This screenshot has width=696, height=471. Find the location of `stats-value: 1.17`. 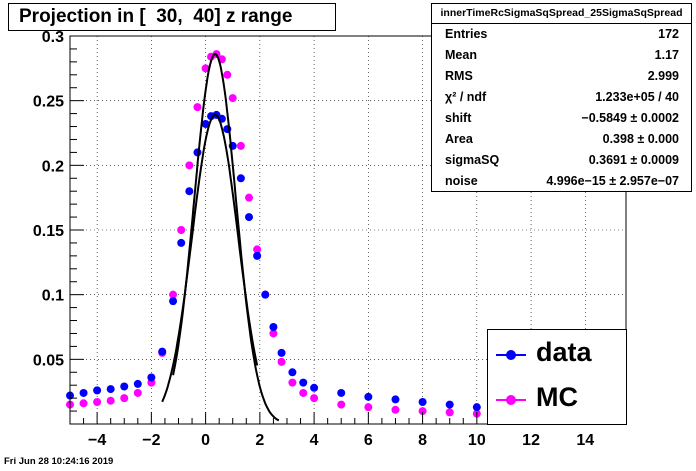

stats-value: 1.17 is located at coordinates (666, 55).